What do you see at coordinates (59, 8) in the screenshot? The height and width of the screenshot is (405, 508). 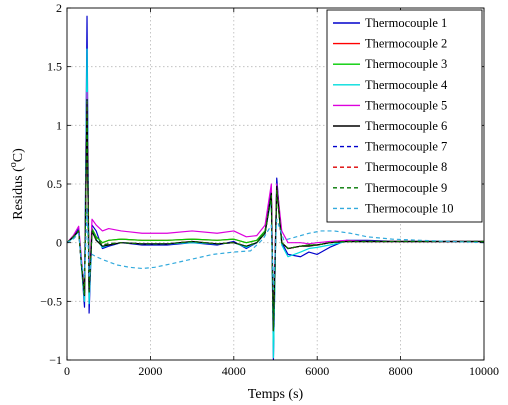 I see `y-tick-label: 2` at bounding box center [59, 8].